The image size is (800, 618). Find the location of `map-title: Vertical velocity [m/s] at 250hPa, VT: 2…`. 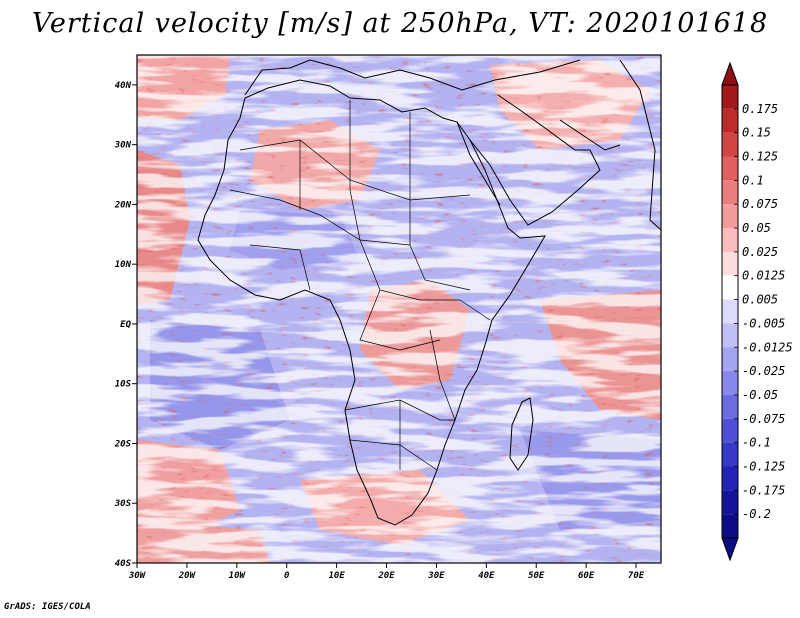

map-title: Vertical velocity [m/s] at 250hPa, VT: 2… is located at coordinates (400, 23).